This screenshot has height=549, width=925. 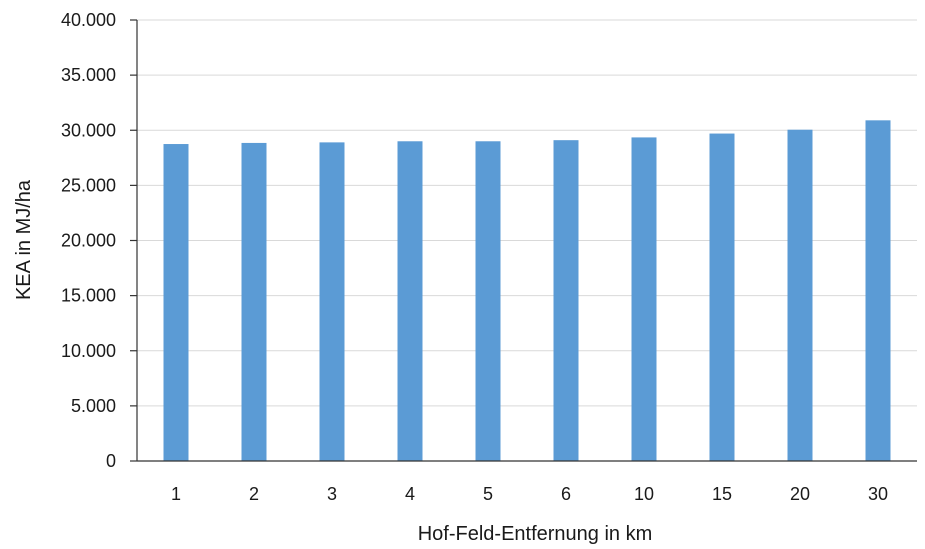 I want to click on x-tick-label: 6, so click(x=566, y=494).